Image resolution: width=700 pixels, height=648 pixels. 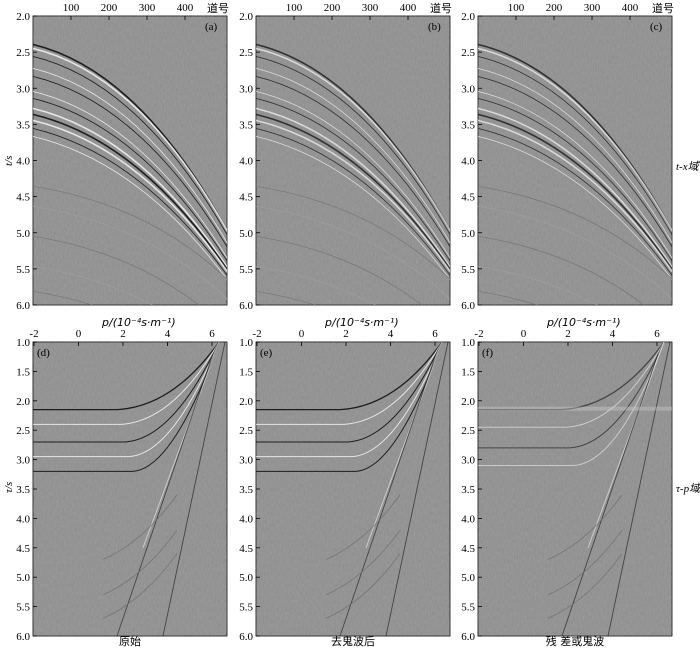 I want to click on panel-label-c: (c), so click(x=656, y=27).